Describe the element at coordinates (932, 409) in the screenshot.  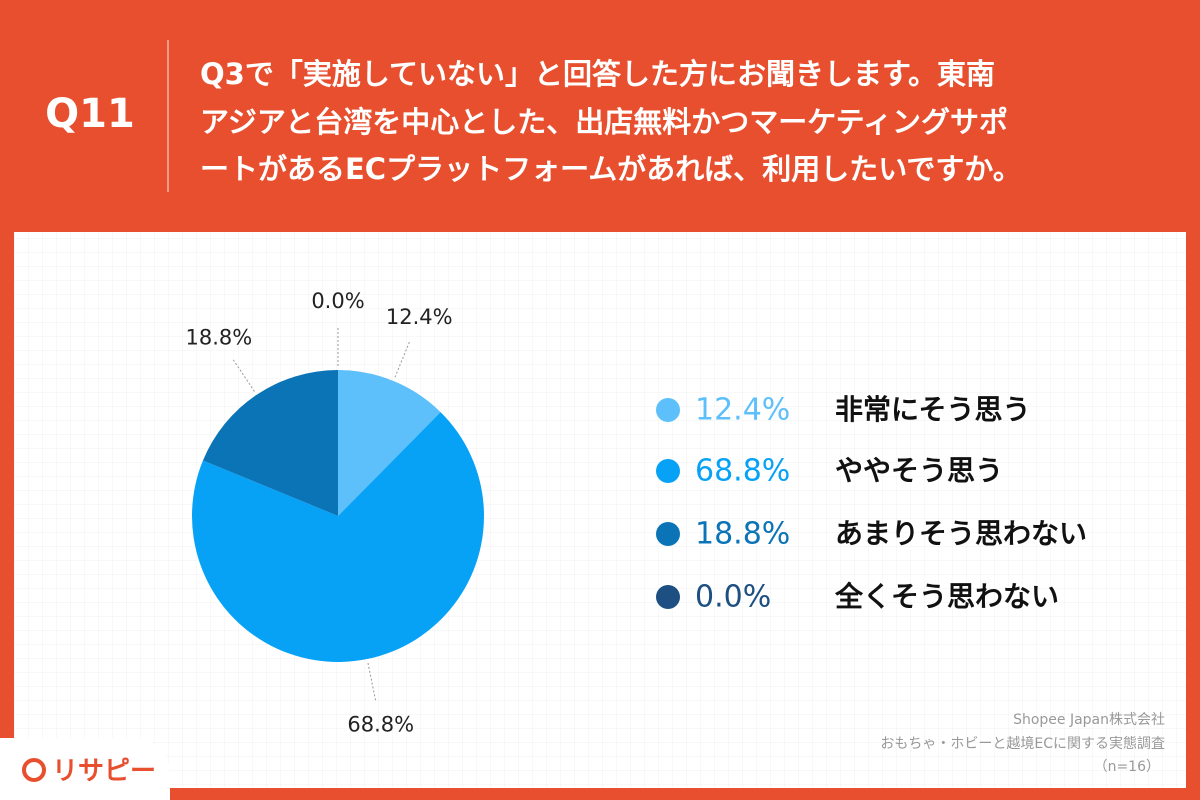
I see `legend-label: 非常にそう思う` at that location.